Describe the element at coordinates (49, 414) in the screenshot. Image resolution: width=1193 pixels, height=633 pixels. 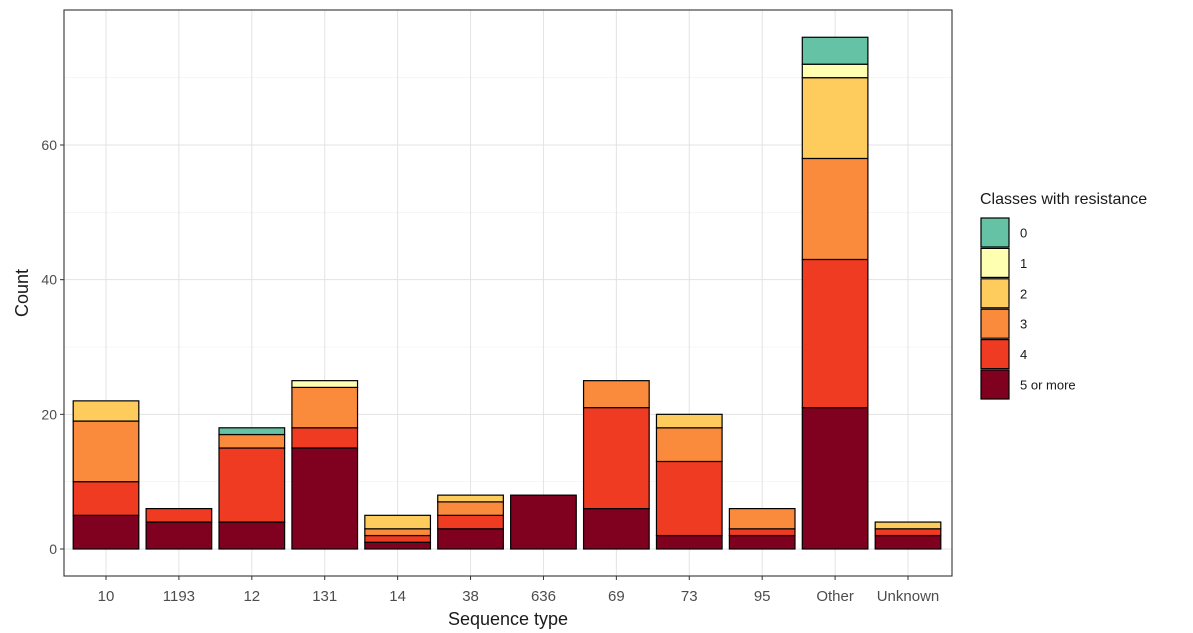
I see `y-tick-label: 20` at that location.